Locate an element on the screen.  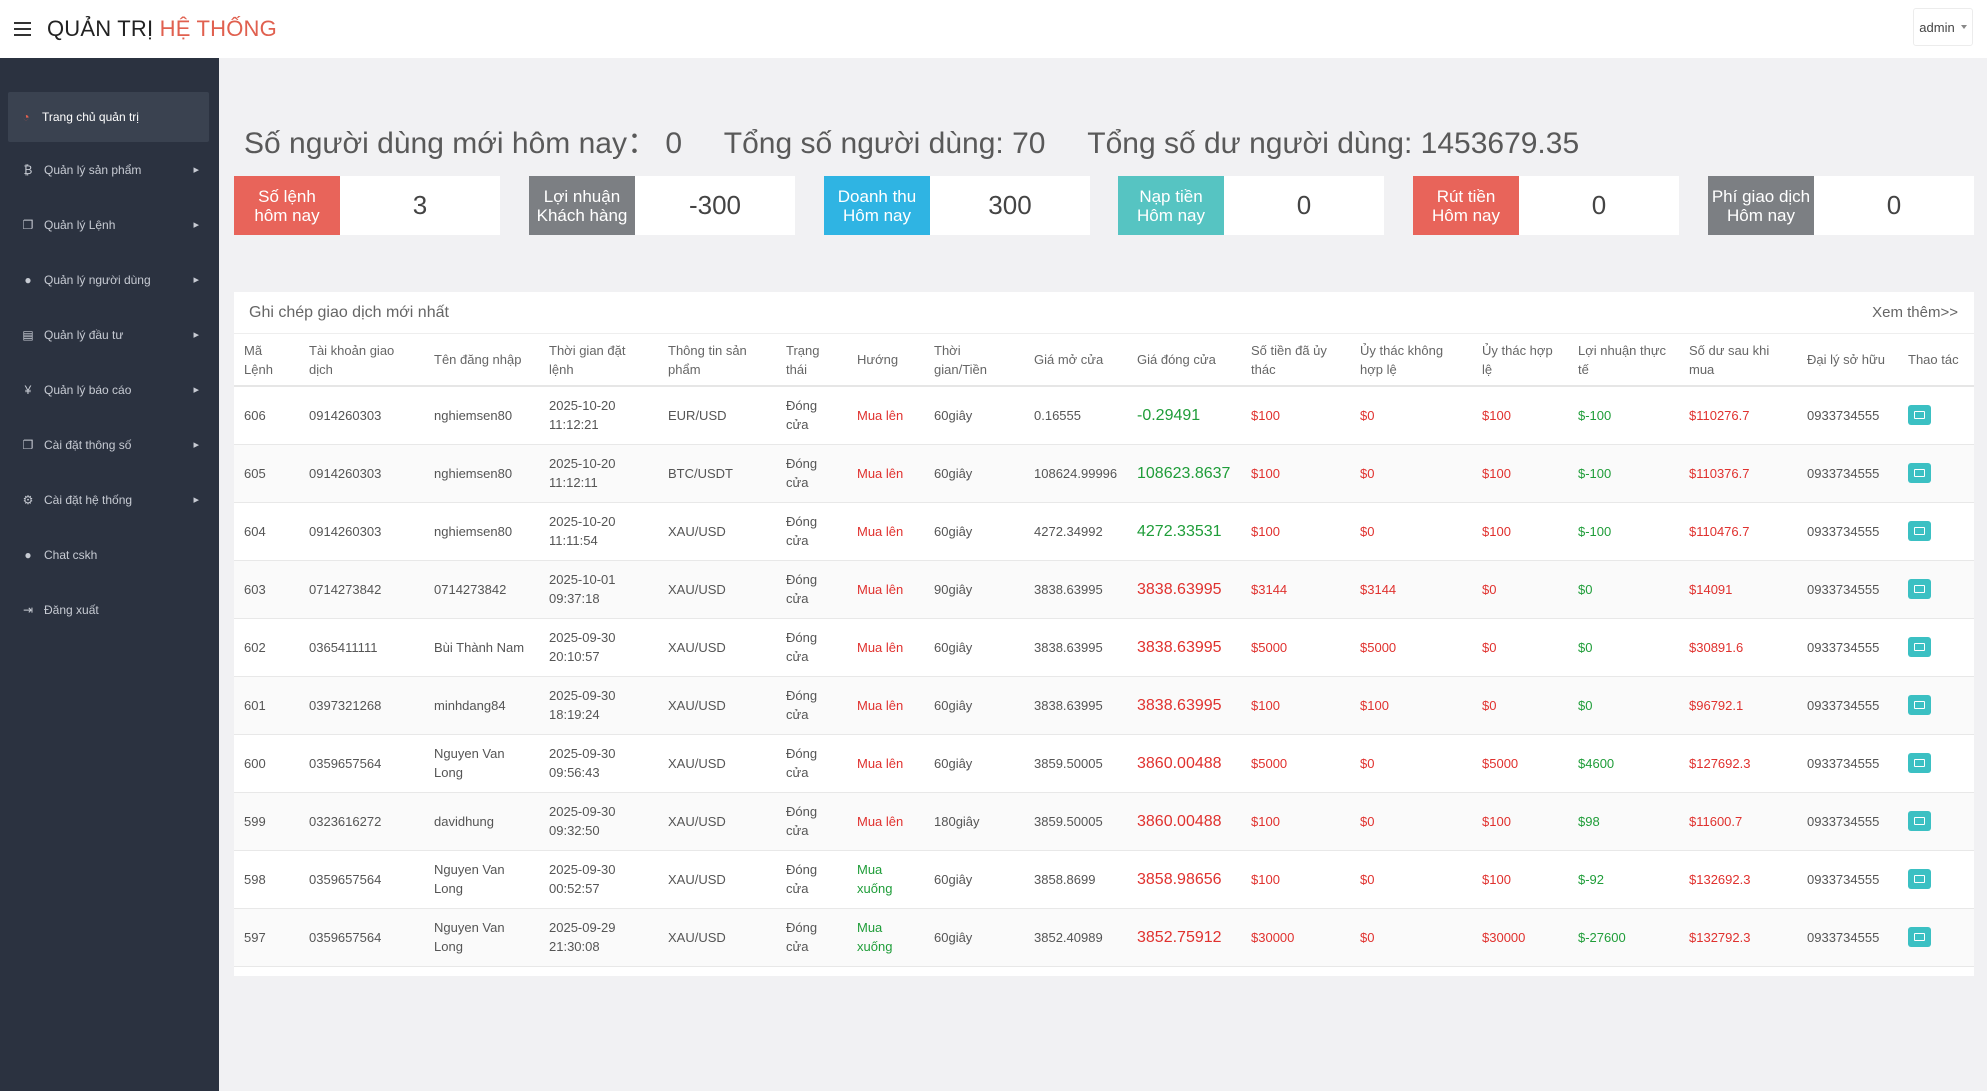
table-cell: 0714273842 is located at coordinates (361, 589).